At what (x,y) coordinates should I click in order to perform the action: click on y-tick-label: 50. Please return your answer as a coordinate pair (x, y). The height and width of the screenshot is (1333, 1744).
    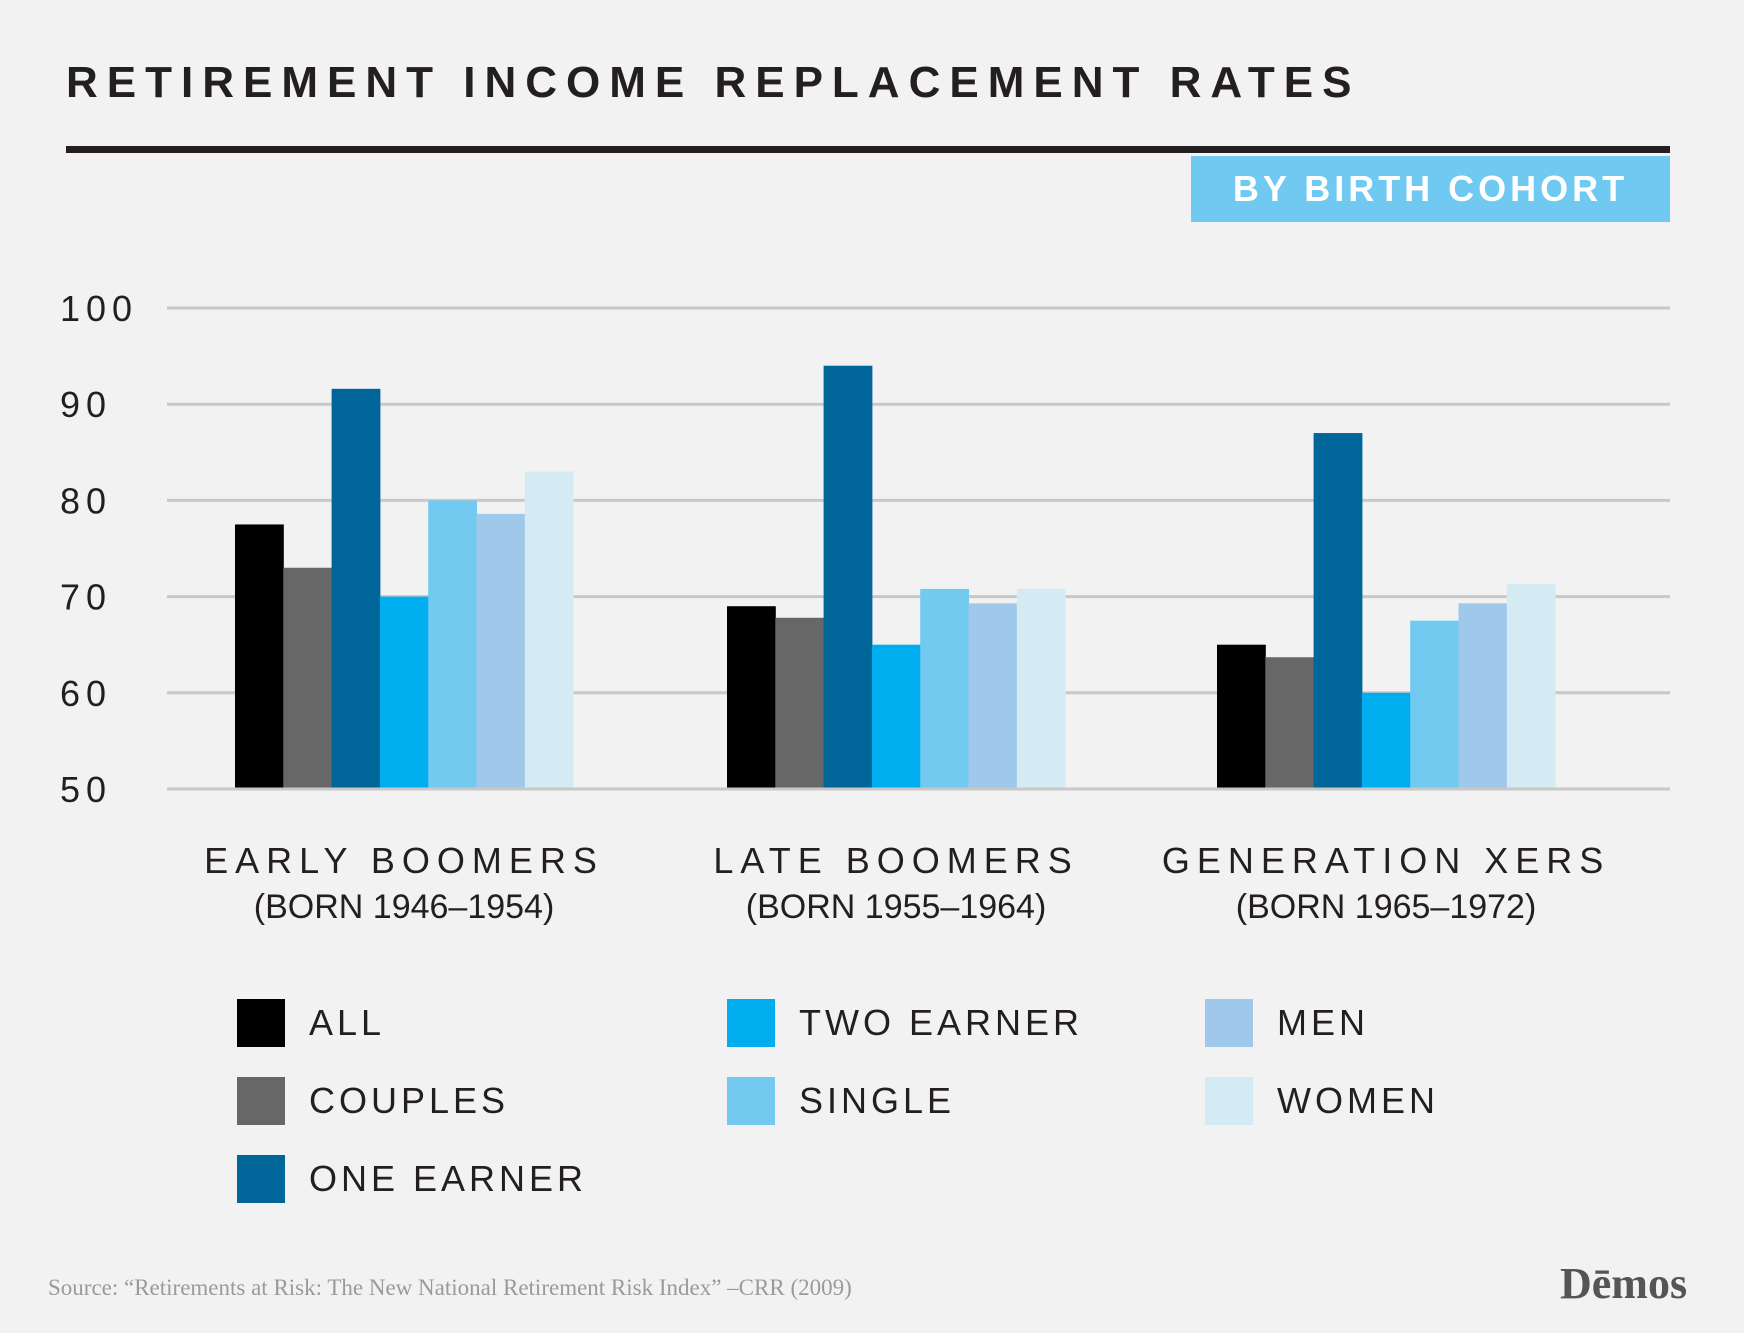
    Looking at the image, I should click on (86, 789).